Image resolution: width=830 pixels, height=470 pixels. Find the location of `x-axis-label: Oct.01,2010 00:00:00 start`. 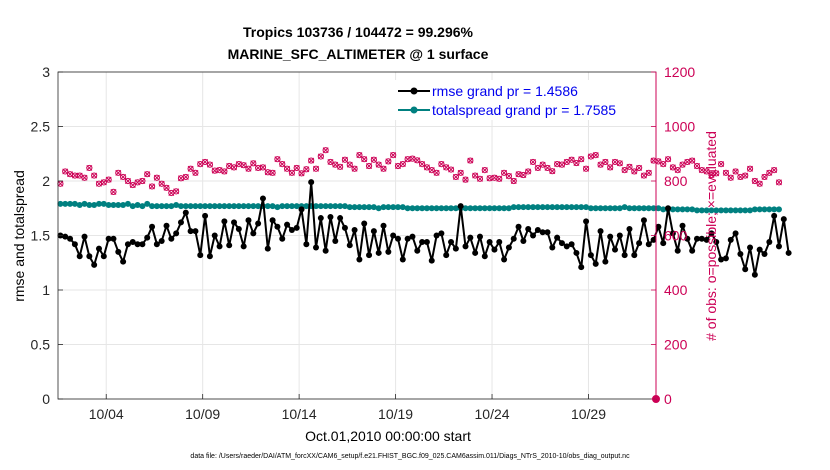

x-axis-label: Oct.01,2010 00:00:00 start is located at coordinates (388, 436).